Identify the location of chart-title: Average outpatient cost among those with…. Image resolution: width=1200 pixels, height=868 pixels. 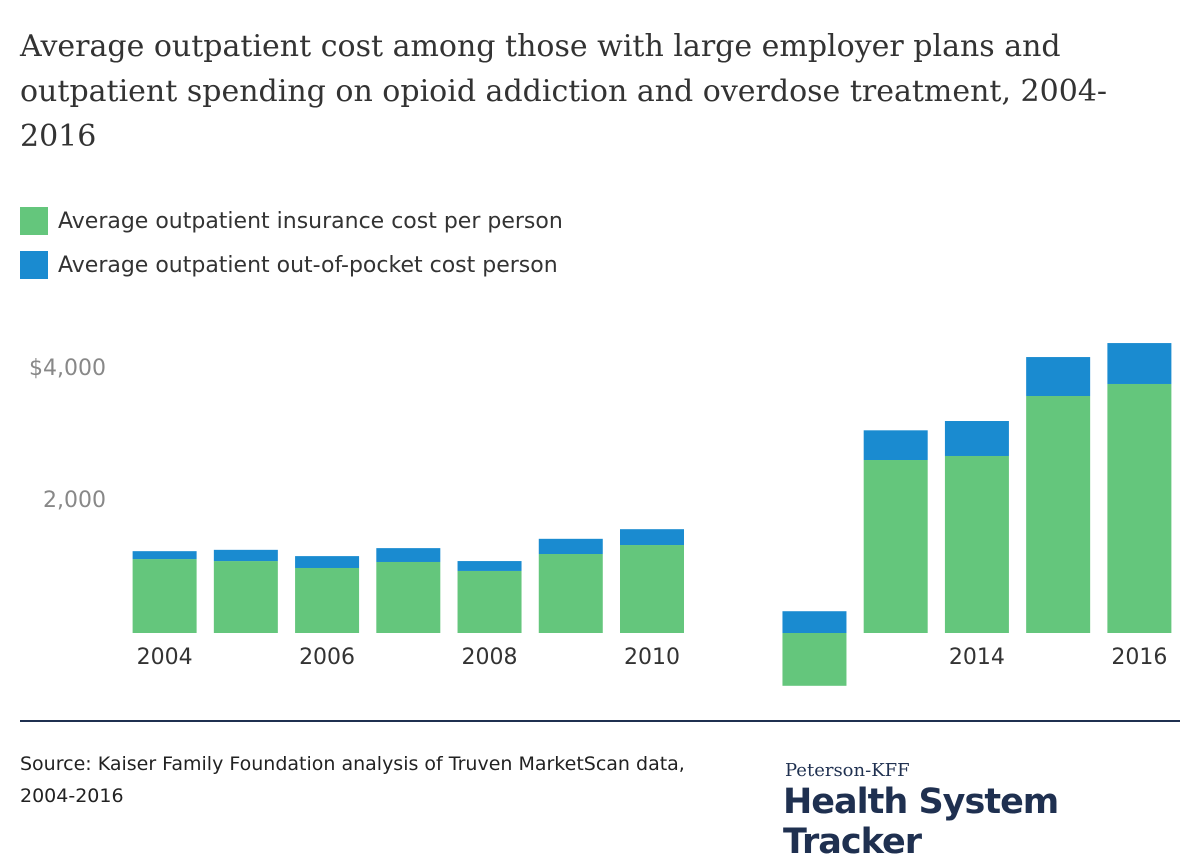
(564, 91).